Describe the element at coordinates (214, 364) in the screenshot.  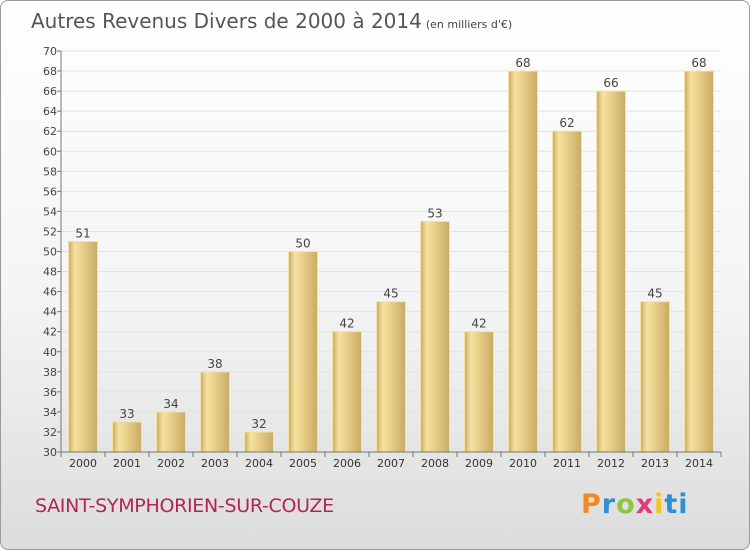
I see `bar-value-label: 38` at that location.